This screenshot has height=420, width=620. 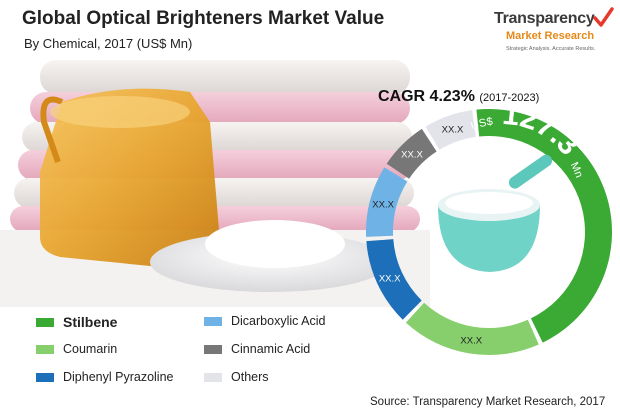 What do you see at coordinates (603, 17) in the screenshot?
I see `checkmark-icon` at bounding box center [603, 17].